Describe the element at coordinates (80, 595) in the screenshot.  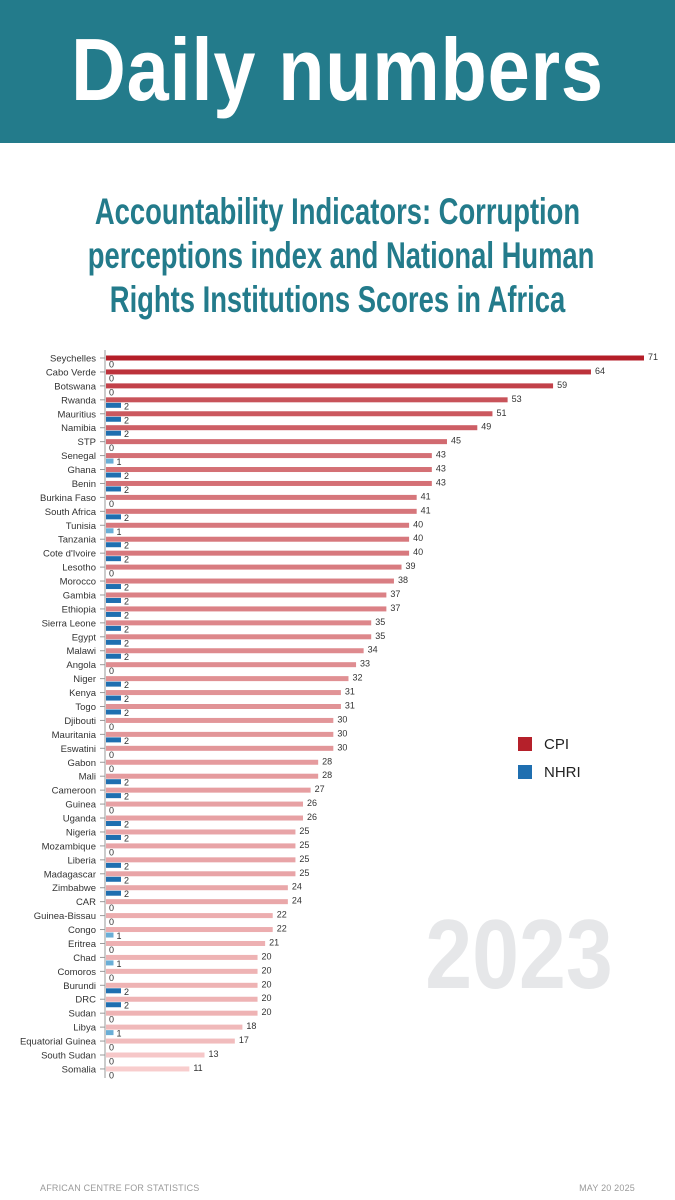
I see `y-tick-label: Gambia` at that location.